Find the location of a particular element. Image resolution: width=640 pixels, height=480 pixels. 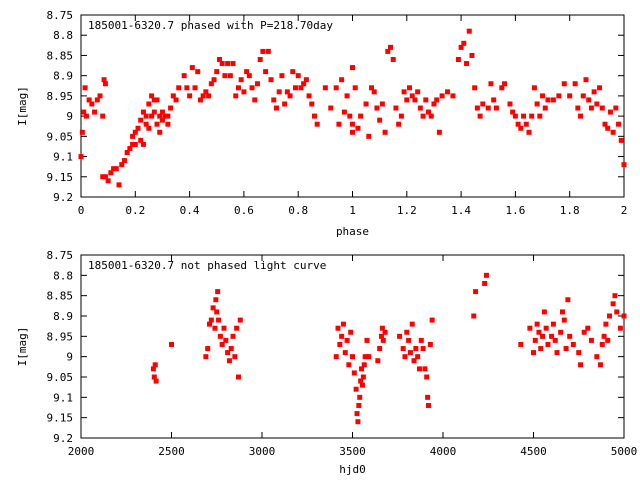

y-tick-label: 8.8 is located at coordinates (63, 35).